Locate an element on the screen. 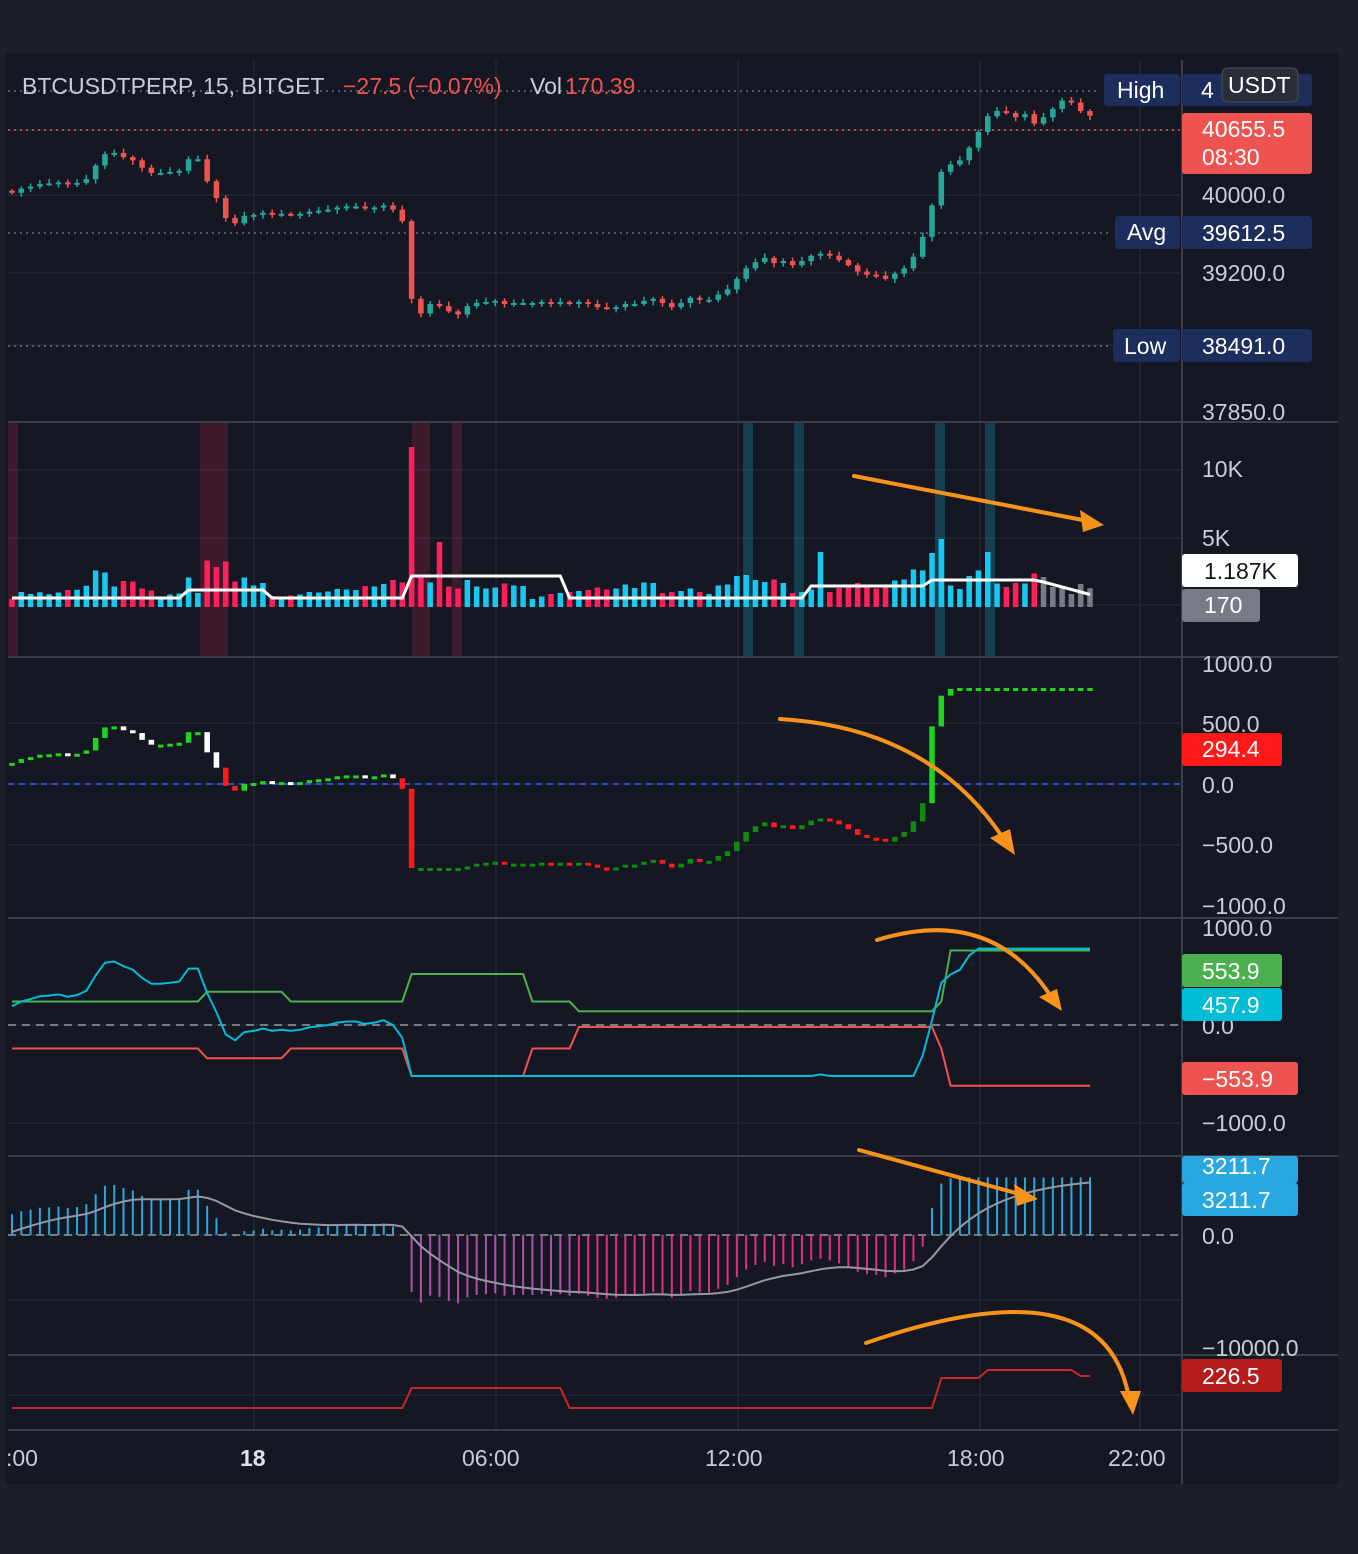 The image size is (1358, 1554). oscillator-4-panel is located at coordinates (551, 1389).